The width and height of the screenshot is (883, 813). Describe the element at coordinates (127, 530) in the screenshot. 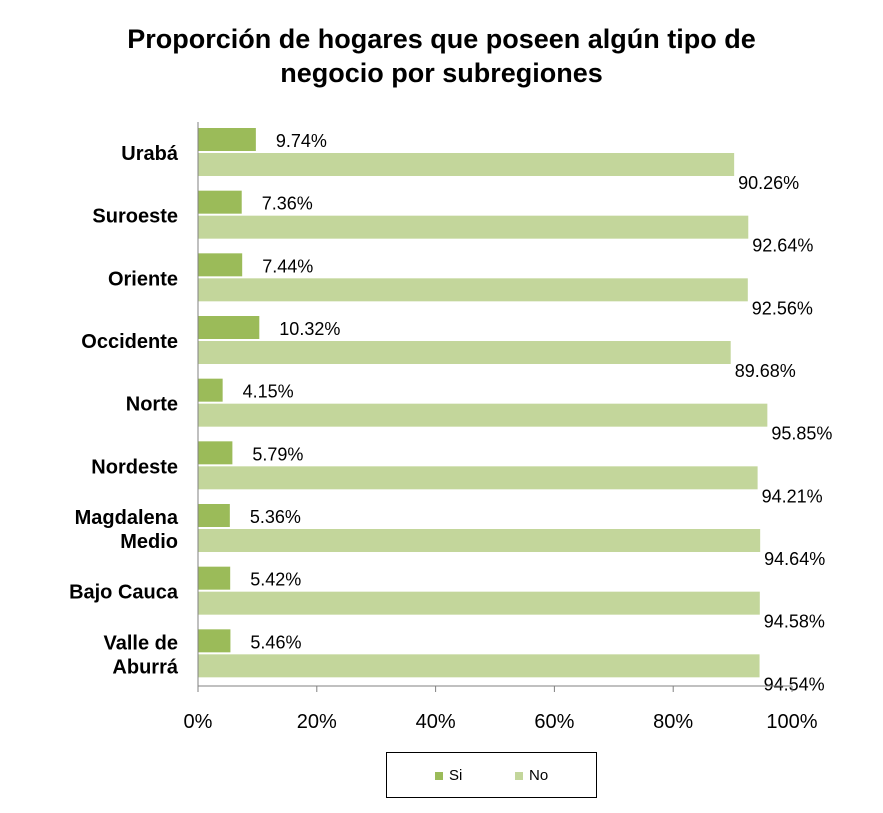

I see `category-label: Magdalena Medio` at that location.